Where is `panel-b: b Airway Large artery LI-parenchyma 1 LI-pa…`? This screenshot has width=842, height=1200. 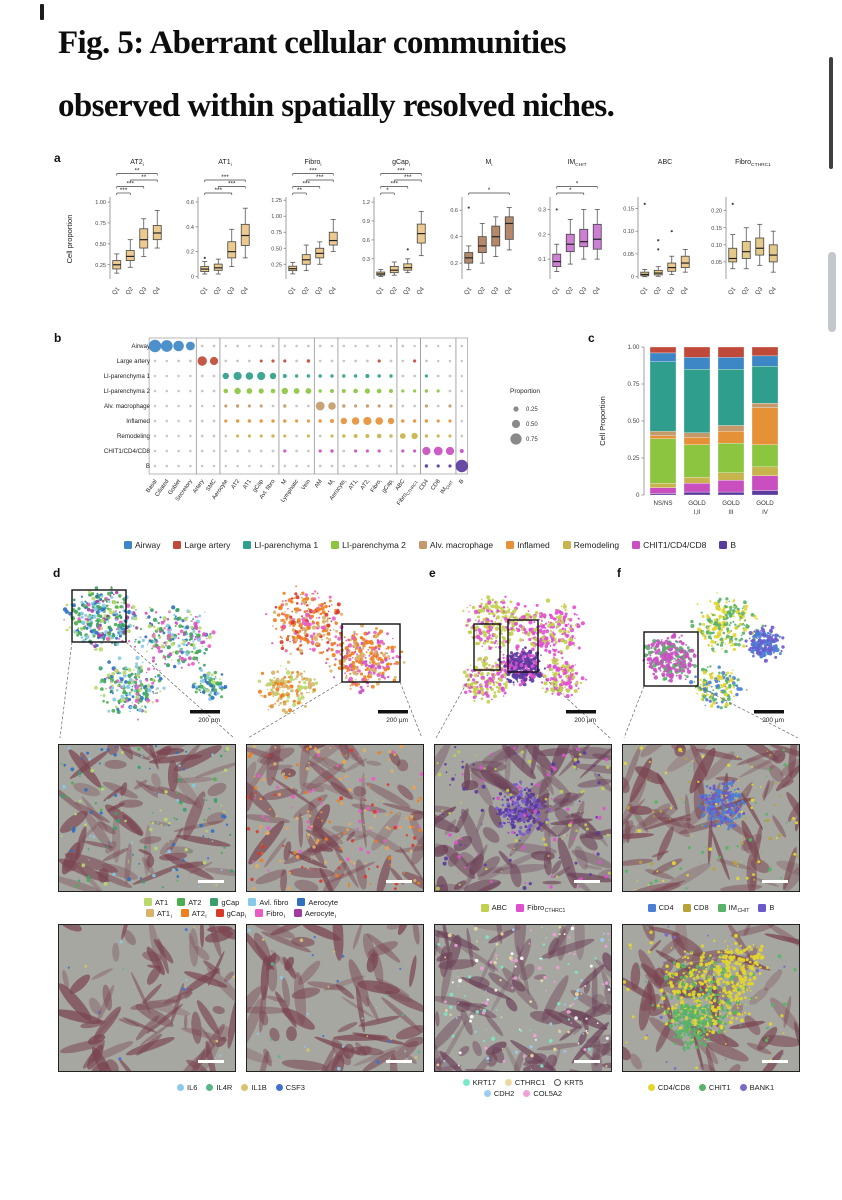
panel-b: b Airway Large artery LI-parenchyma 1 LI-pa… is located at coordinates (316, 428).